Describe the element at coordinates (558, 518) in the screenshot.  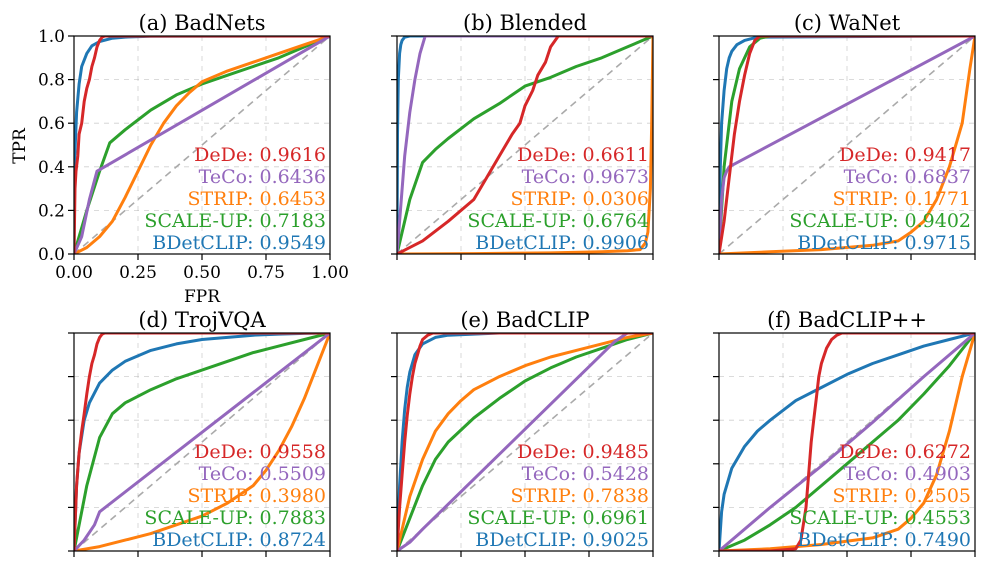
I see `legend-label-scale-up: SCALE-UP: 0.6961` at that location.